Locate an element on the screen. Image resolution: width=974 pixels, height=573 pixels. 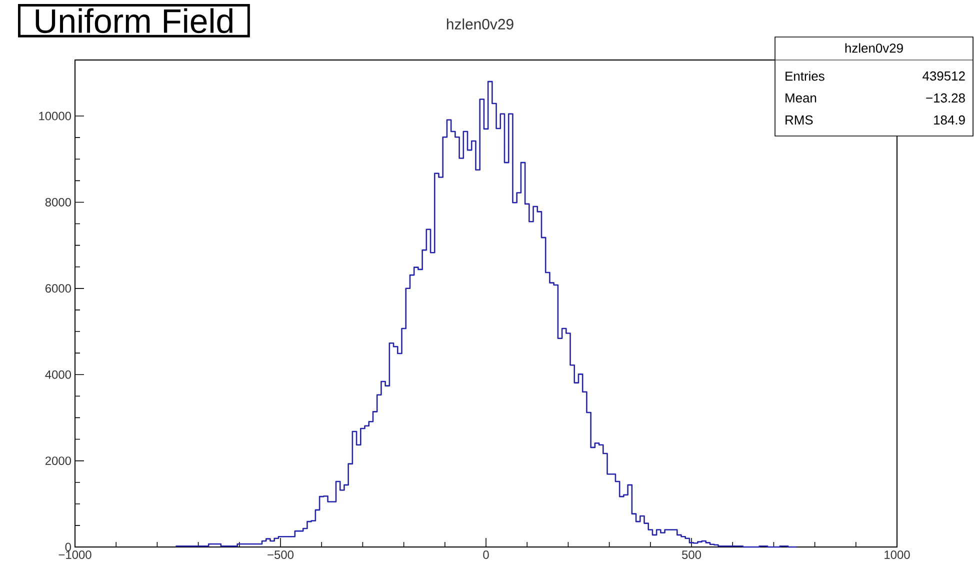
y-tick-label: 8000 is located at coordinates (58, 202).